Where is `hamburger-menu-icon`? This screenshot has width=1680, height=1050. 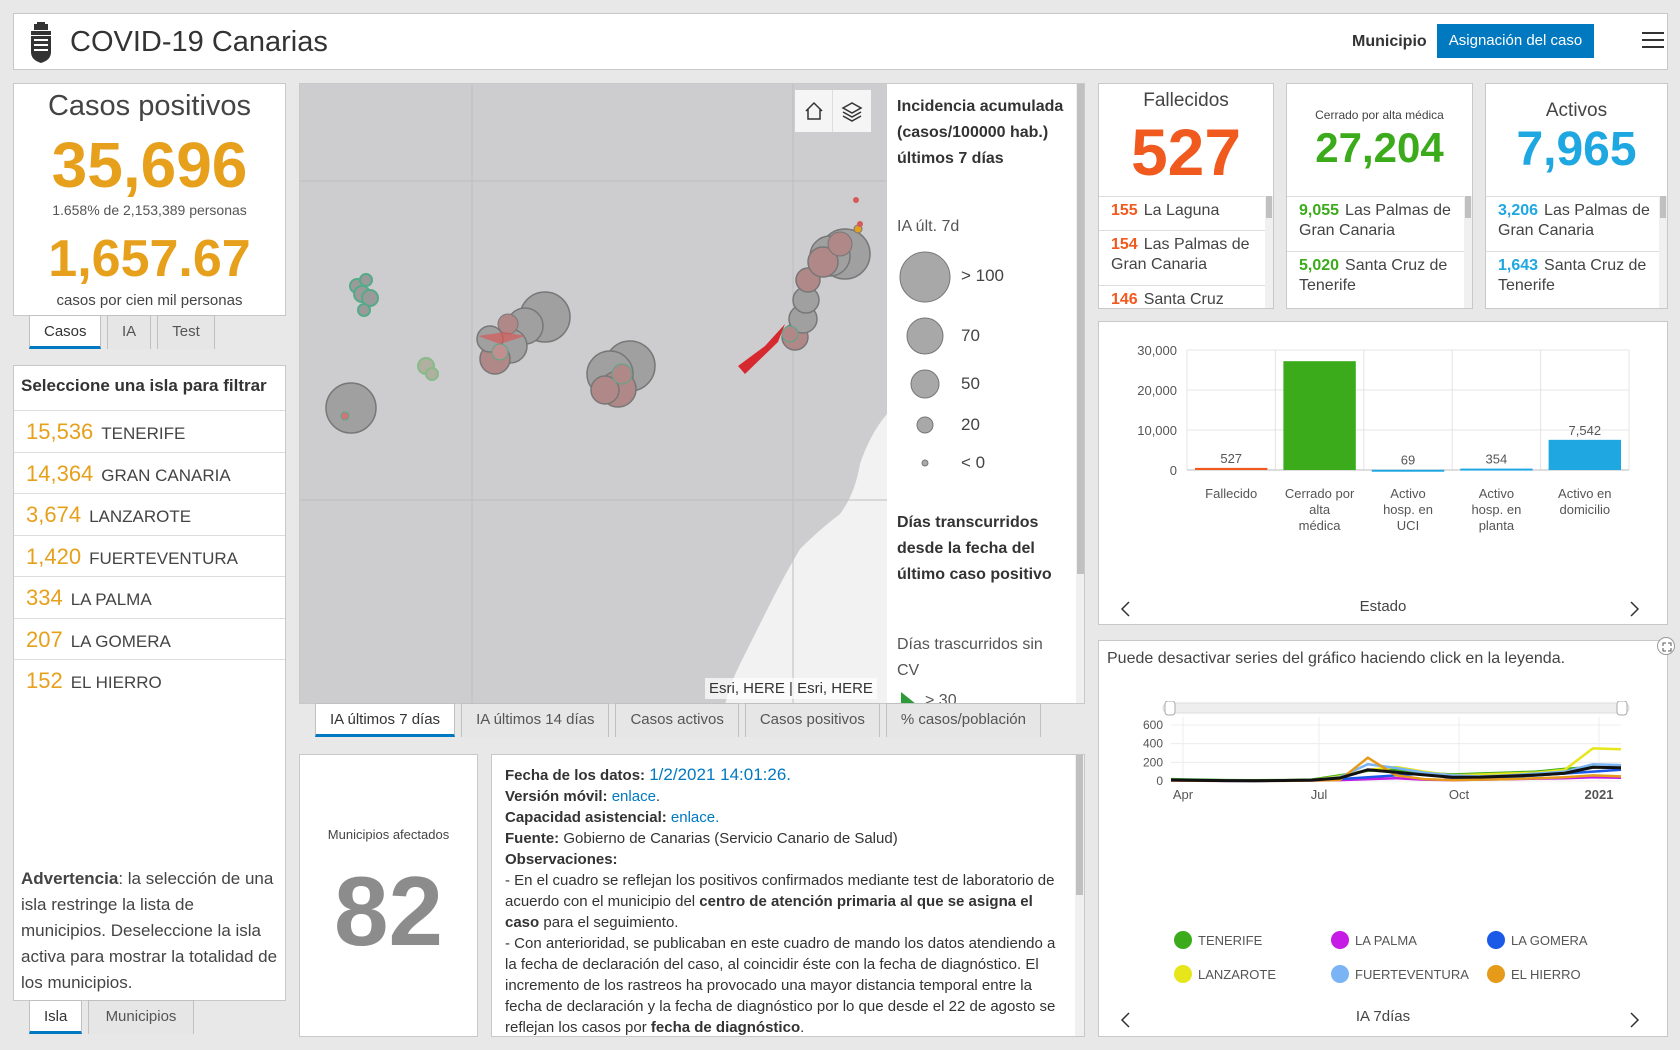
hamburger-menu-icon is located at coordinates (1654, 40).